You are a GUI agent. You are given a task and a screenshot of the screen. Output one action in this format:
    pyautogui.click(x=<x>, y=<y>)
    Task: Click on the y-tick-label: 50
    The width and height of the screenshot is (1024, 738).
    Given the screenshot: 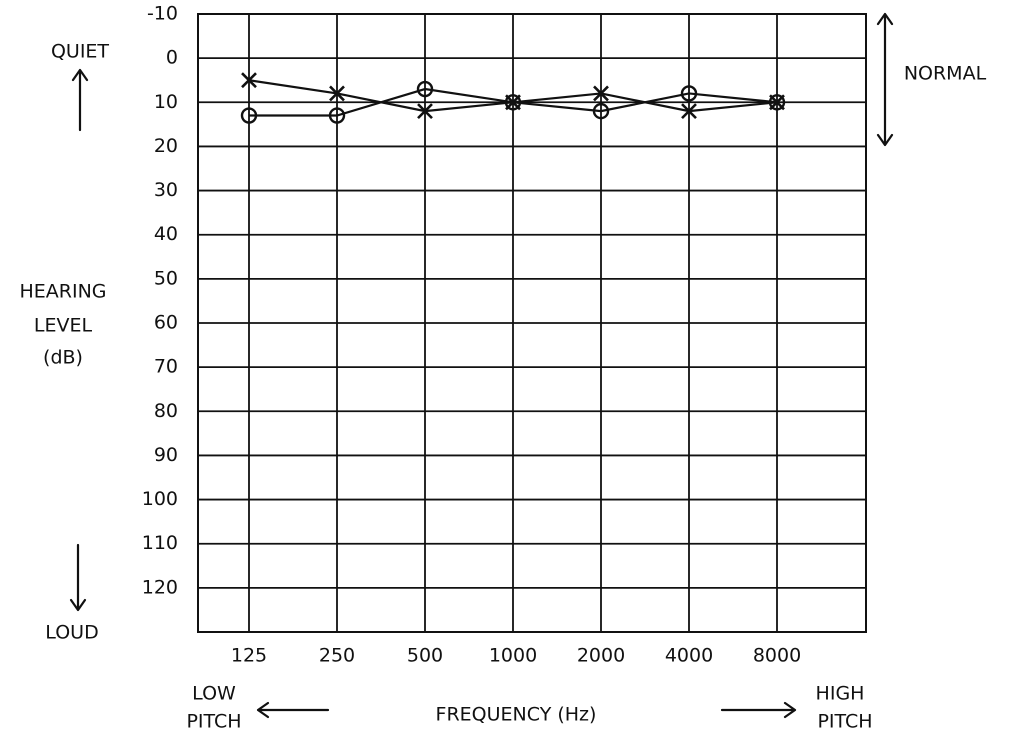 What is the action you would take?
    pyautogui.click(x=166, y=278)
    